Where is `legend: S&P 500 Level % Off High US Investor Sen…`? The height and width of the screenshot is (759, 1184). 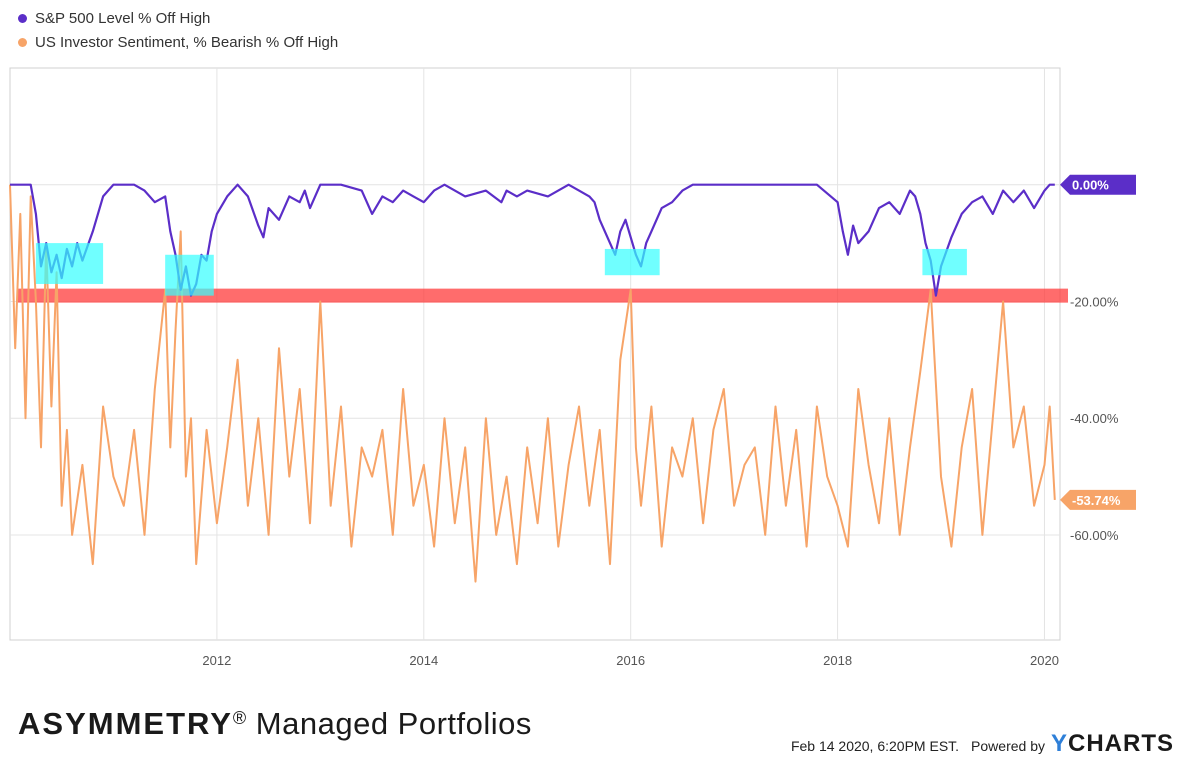 legend: S&P 500 Level % Off High US Investor Sen… is located at coordinates (178, 30).